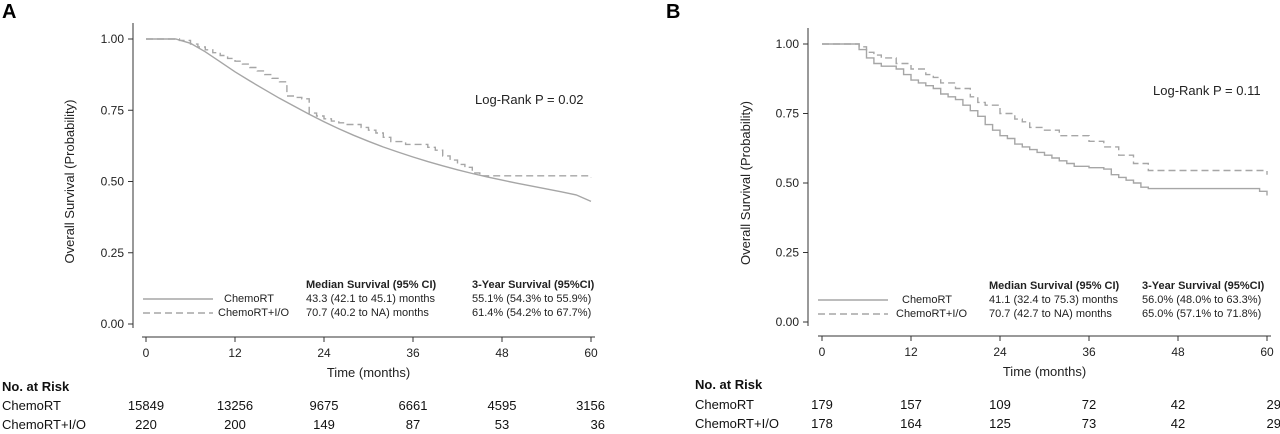  Describe the element at coordinates (324, 405) in the screenshot. I see `risk-value: 9675` at that location.